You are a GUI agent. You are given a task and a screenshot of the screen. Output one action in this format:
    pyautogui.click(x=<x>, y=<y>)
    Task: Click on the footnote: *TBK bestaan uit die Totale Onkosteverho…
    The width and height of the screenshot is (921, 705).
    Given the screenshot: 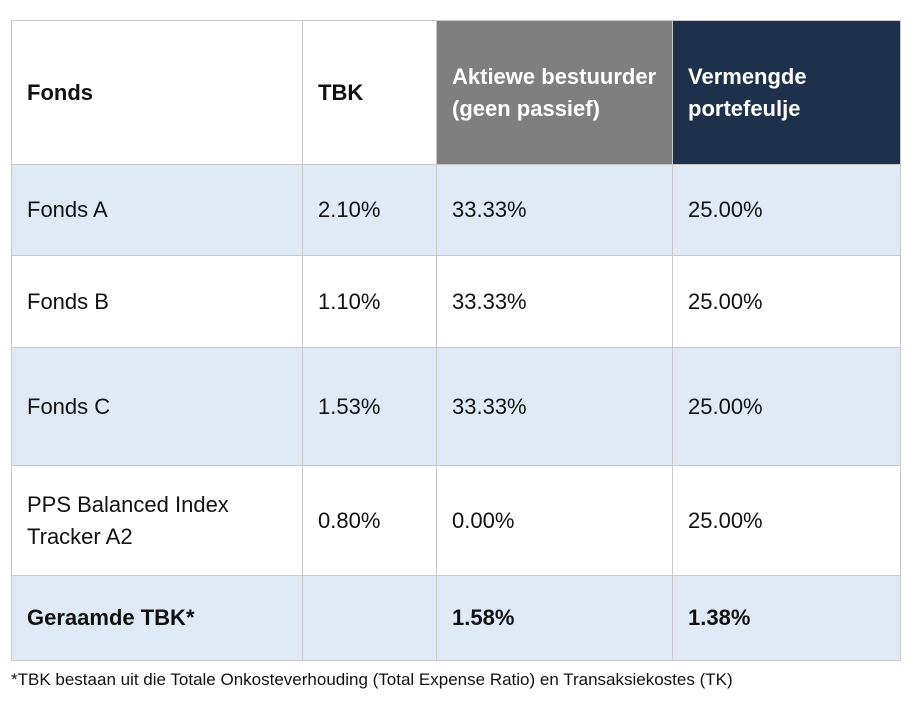 What is the action you would take?
    pyautogui.click(x=372, y=679)
    